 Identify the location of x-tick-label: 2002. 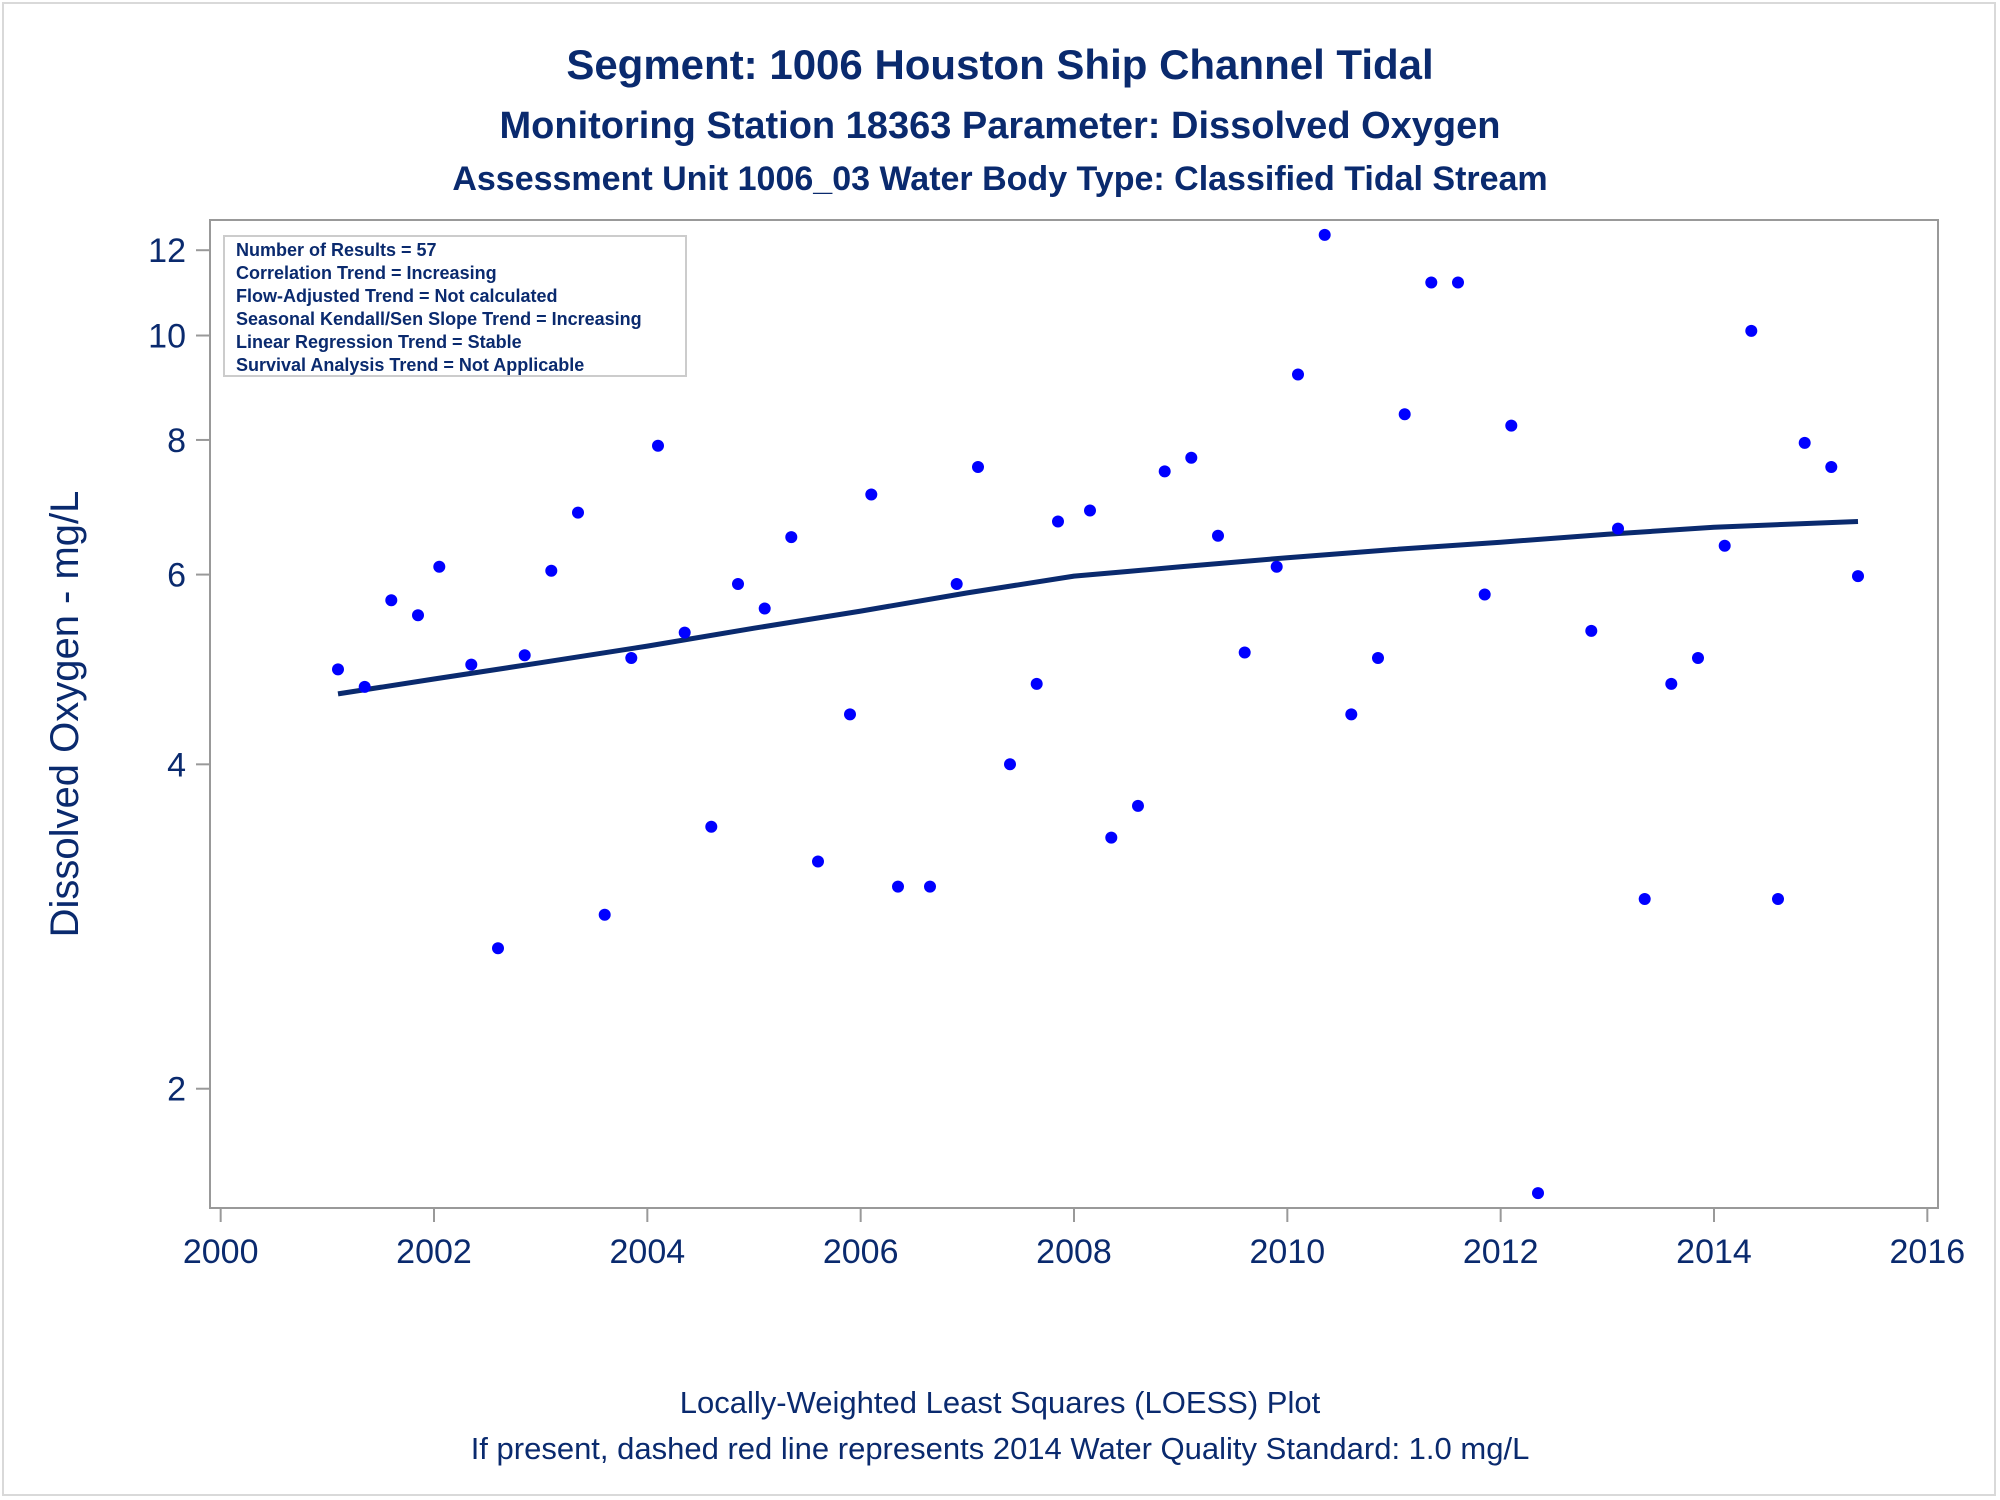
(434, 1252).